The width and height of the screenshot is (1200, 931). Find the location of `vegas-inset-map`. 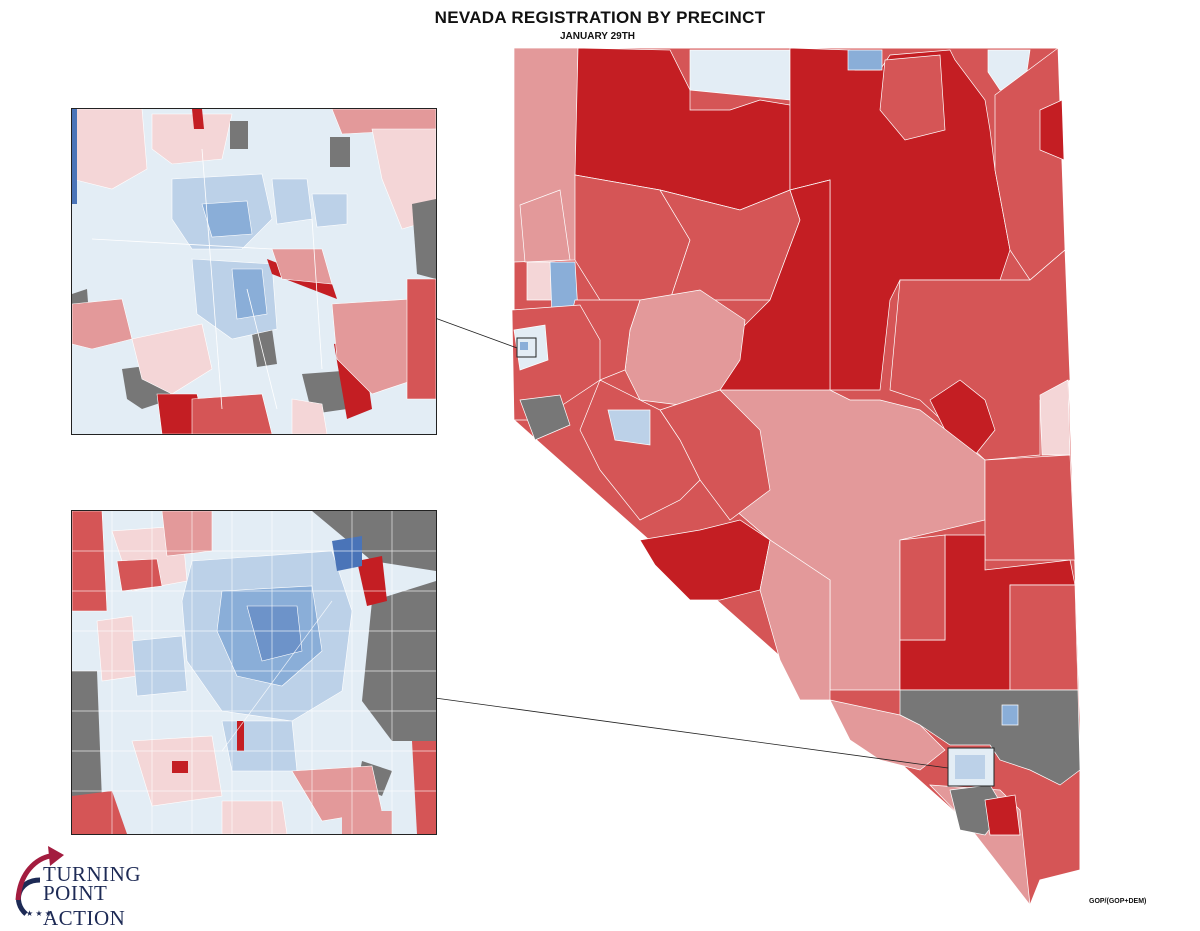

vegas-inset-map is located at coordinates (254, 672).